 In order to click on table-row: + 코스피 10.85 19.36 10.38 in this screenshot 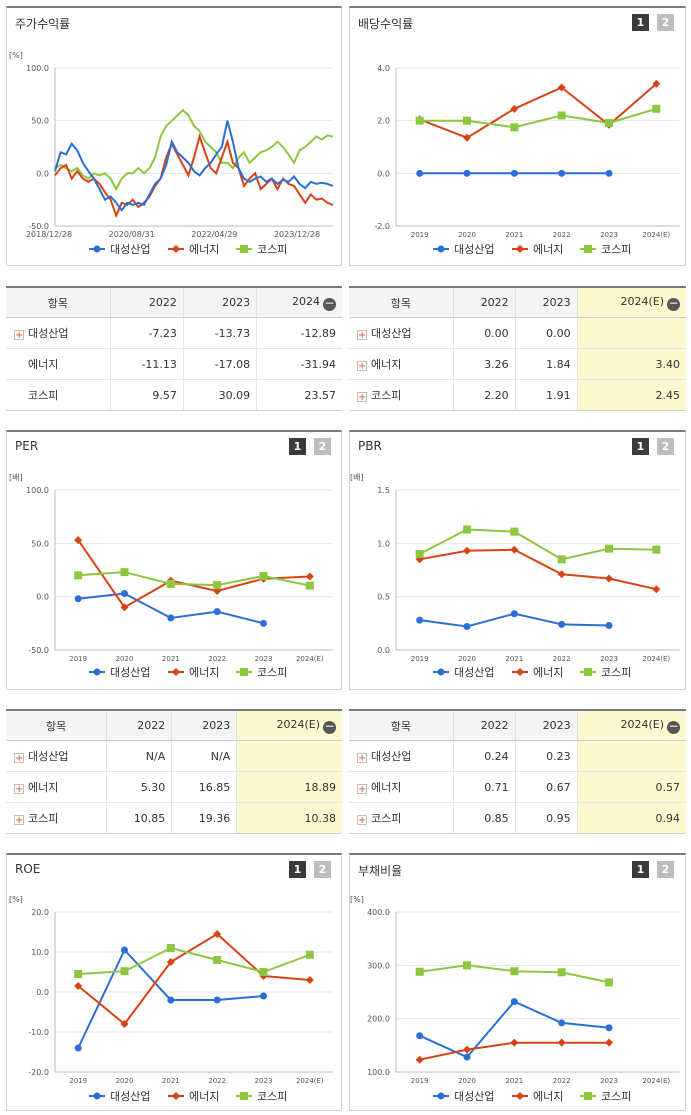, I will do `click(174, 817)`.